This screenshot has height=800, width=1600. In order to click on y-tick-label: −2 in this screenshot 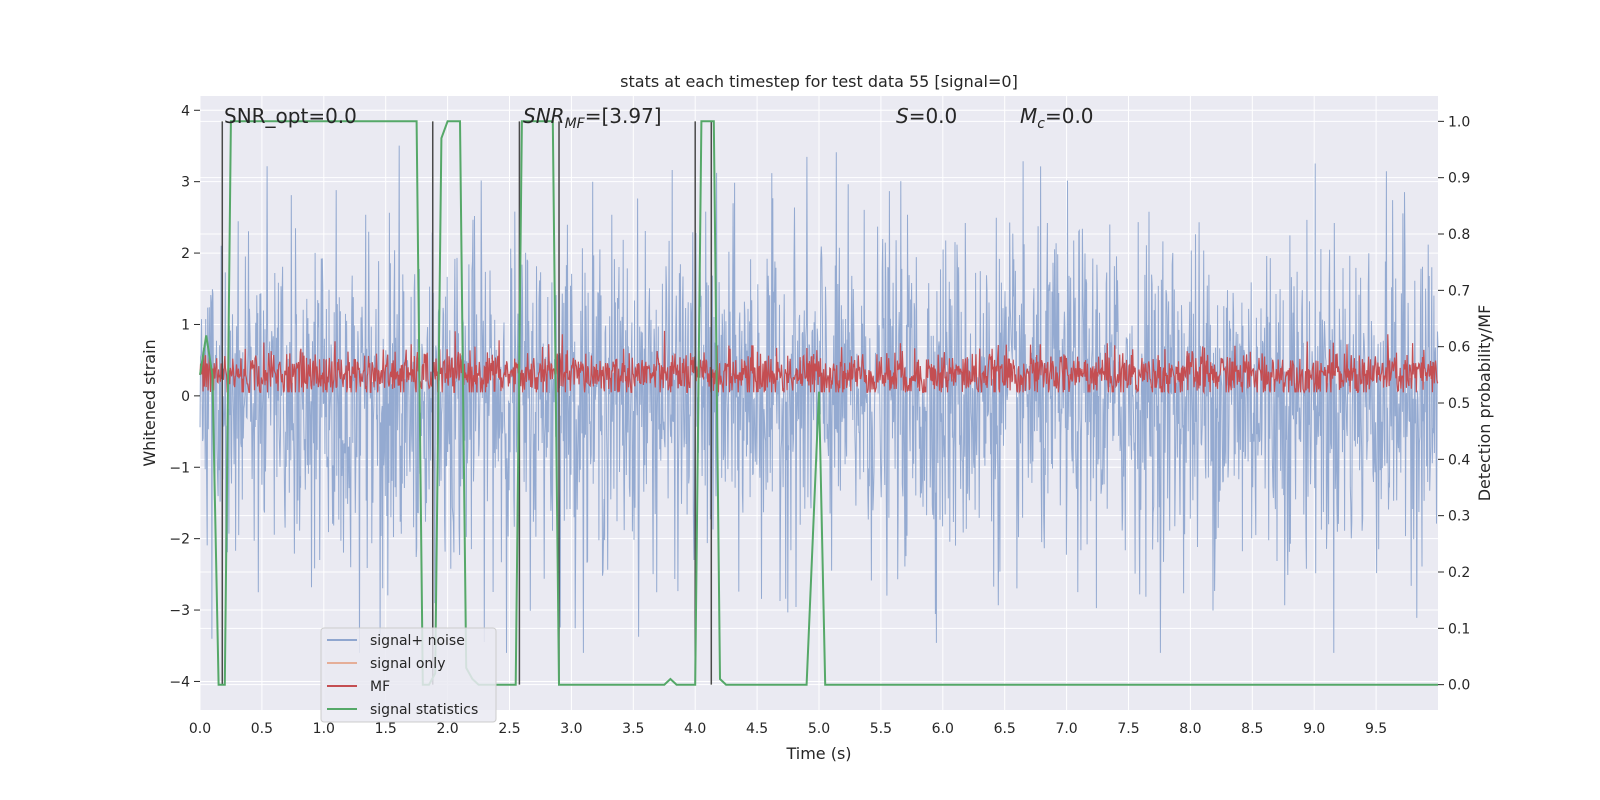, I will do `click(179, 540)`.